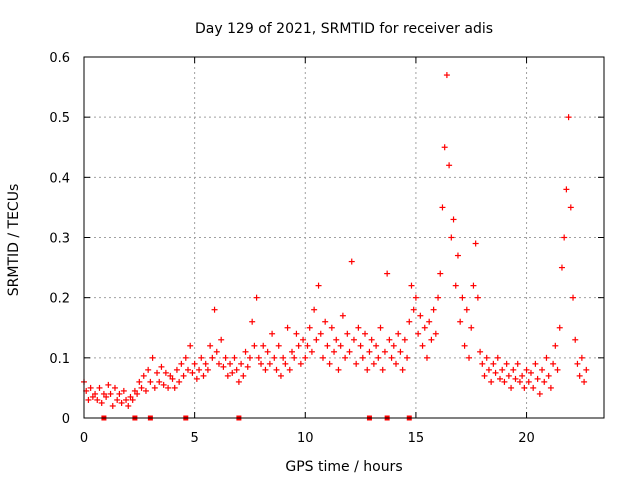 This screenshot has height=480, width=640. I want to click on x-tick-label: 15, so click(416, 438).